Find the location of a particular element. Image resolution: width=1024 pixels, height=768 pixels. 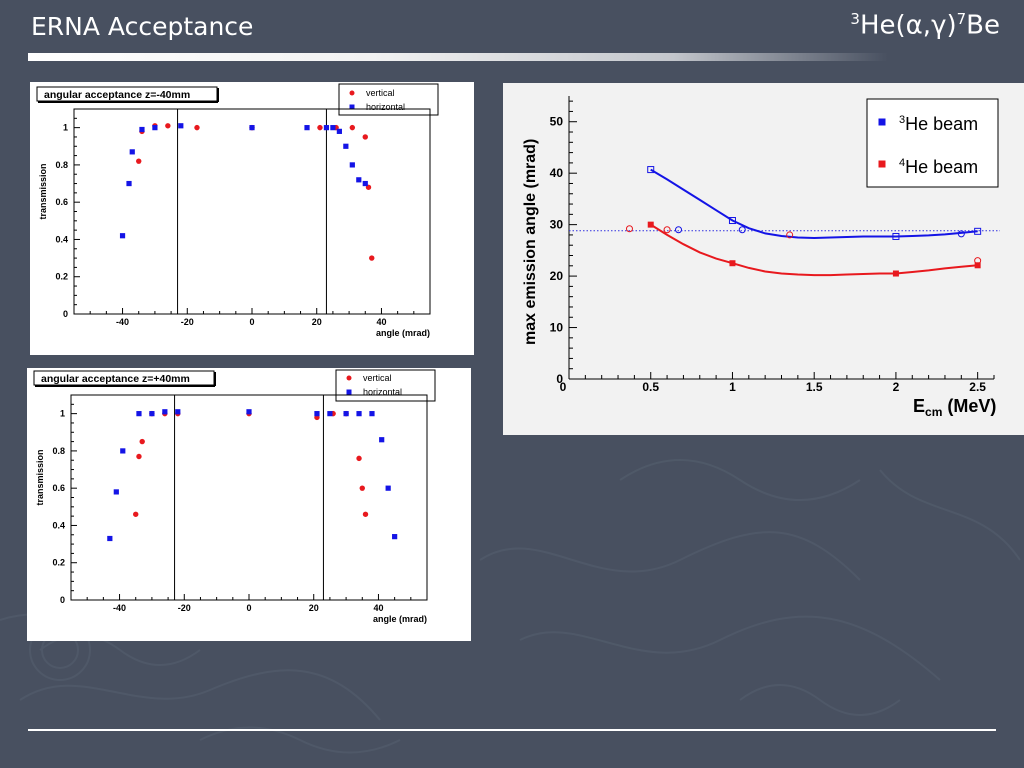

legend-marker-4he is located at coordinates (882, 164).